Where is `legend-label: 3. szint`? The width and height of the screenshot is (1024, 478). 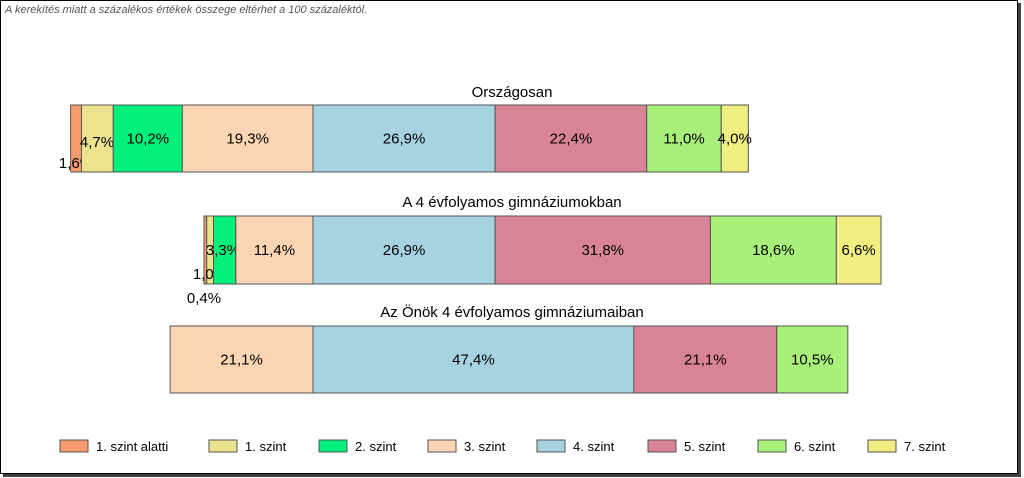
legend-label: 3. szint is located at coordinates (485, 446).